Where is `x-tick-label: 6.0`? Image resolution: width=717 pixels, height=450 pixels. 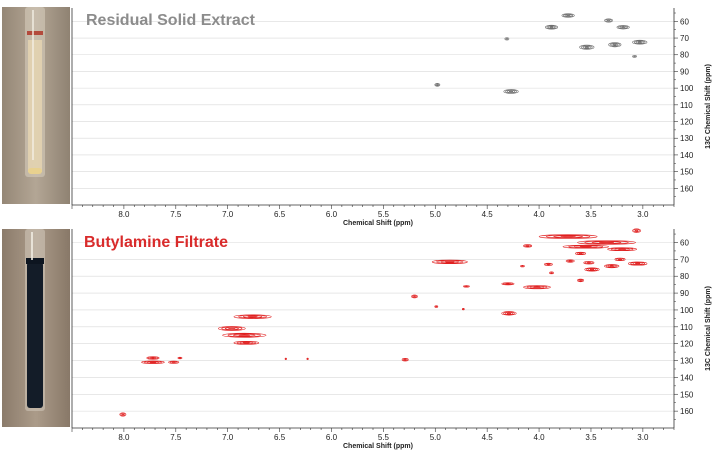
x-tick-label: 6.0 is located at coordinates (332, 437).